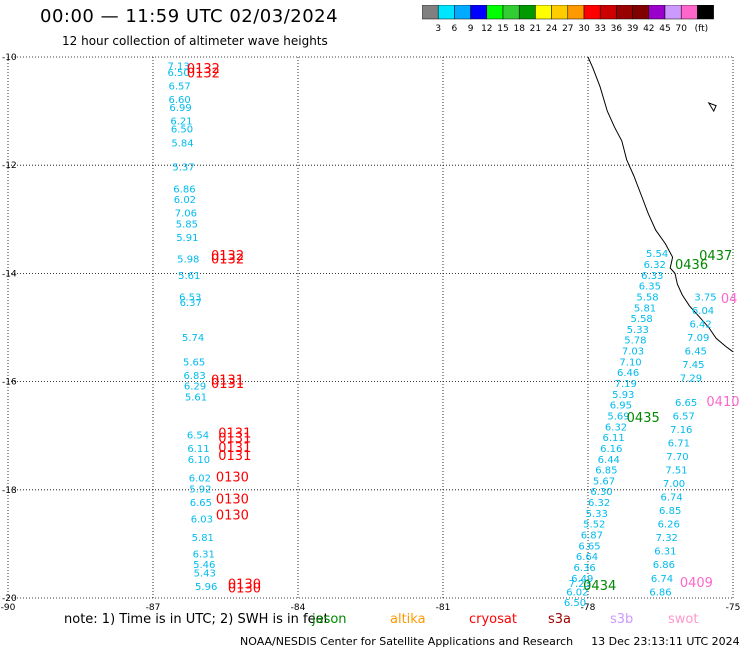 The image size is (740, 650). Describe the element at coordinates (622, 619) in the screenshot. I see `legend-item-s3b: s3b` at that location.